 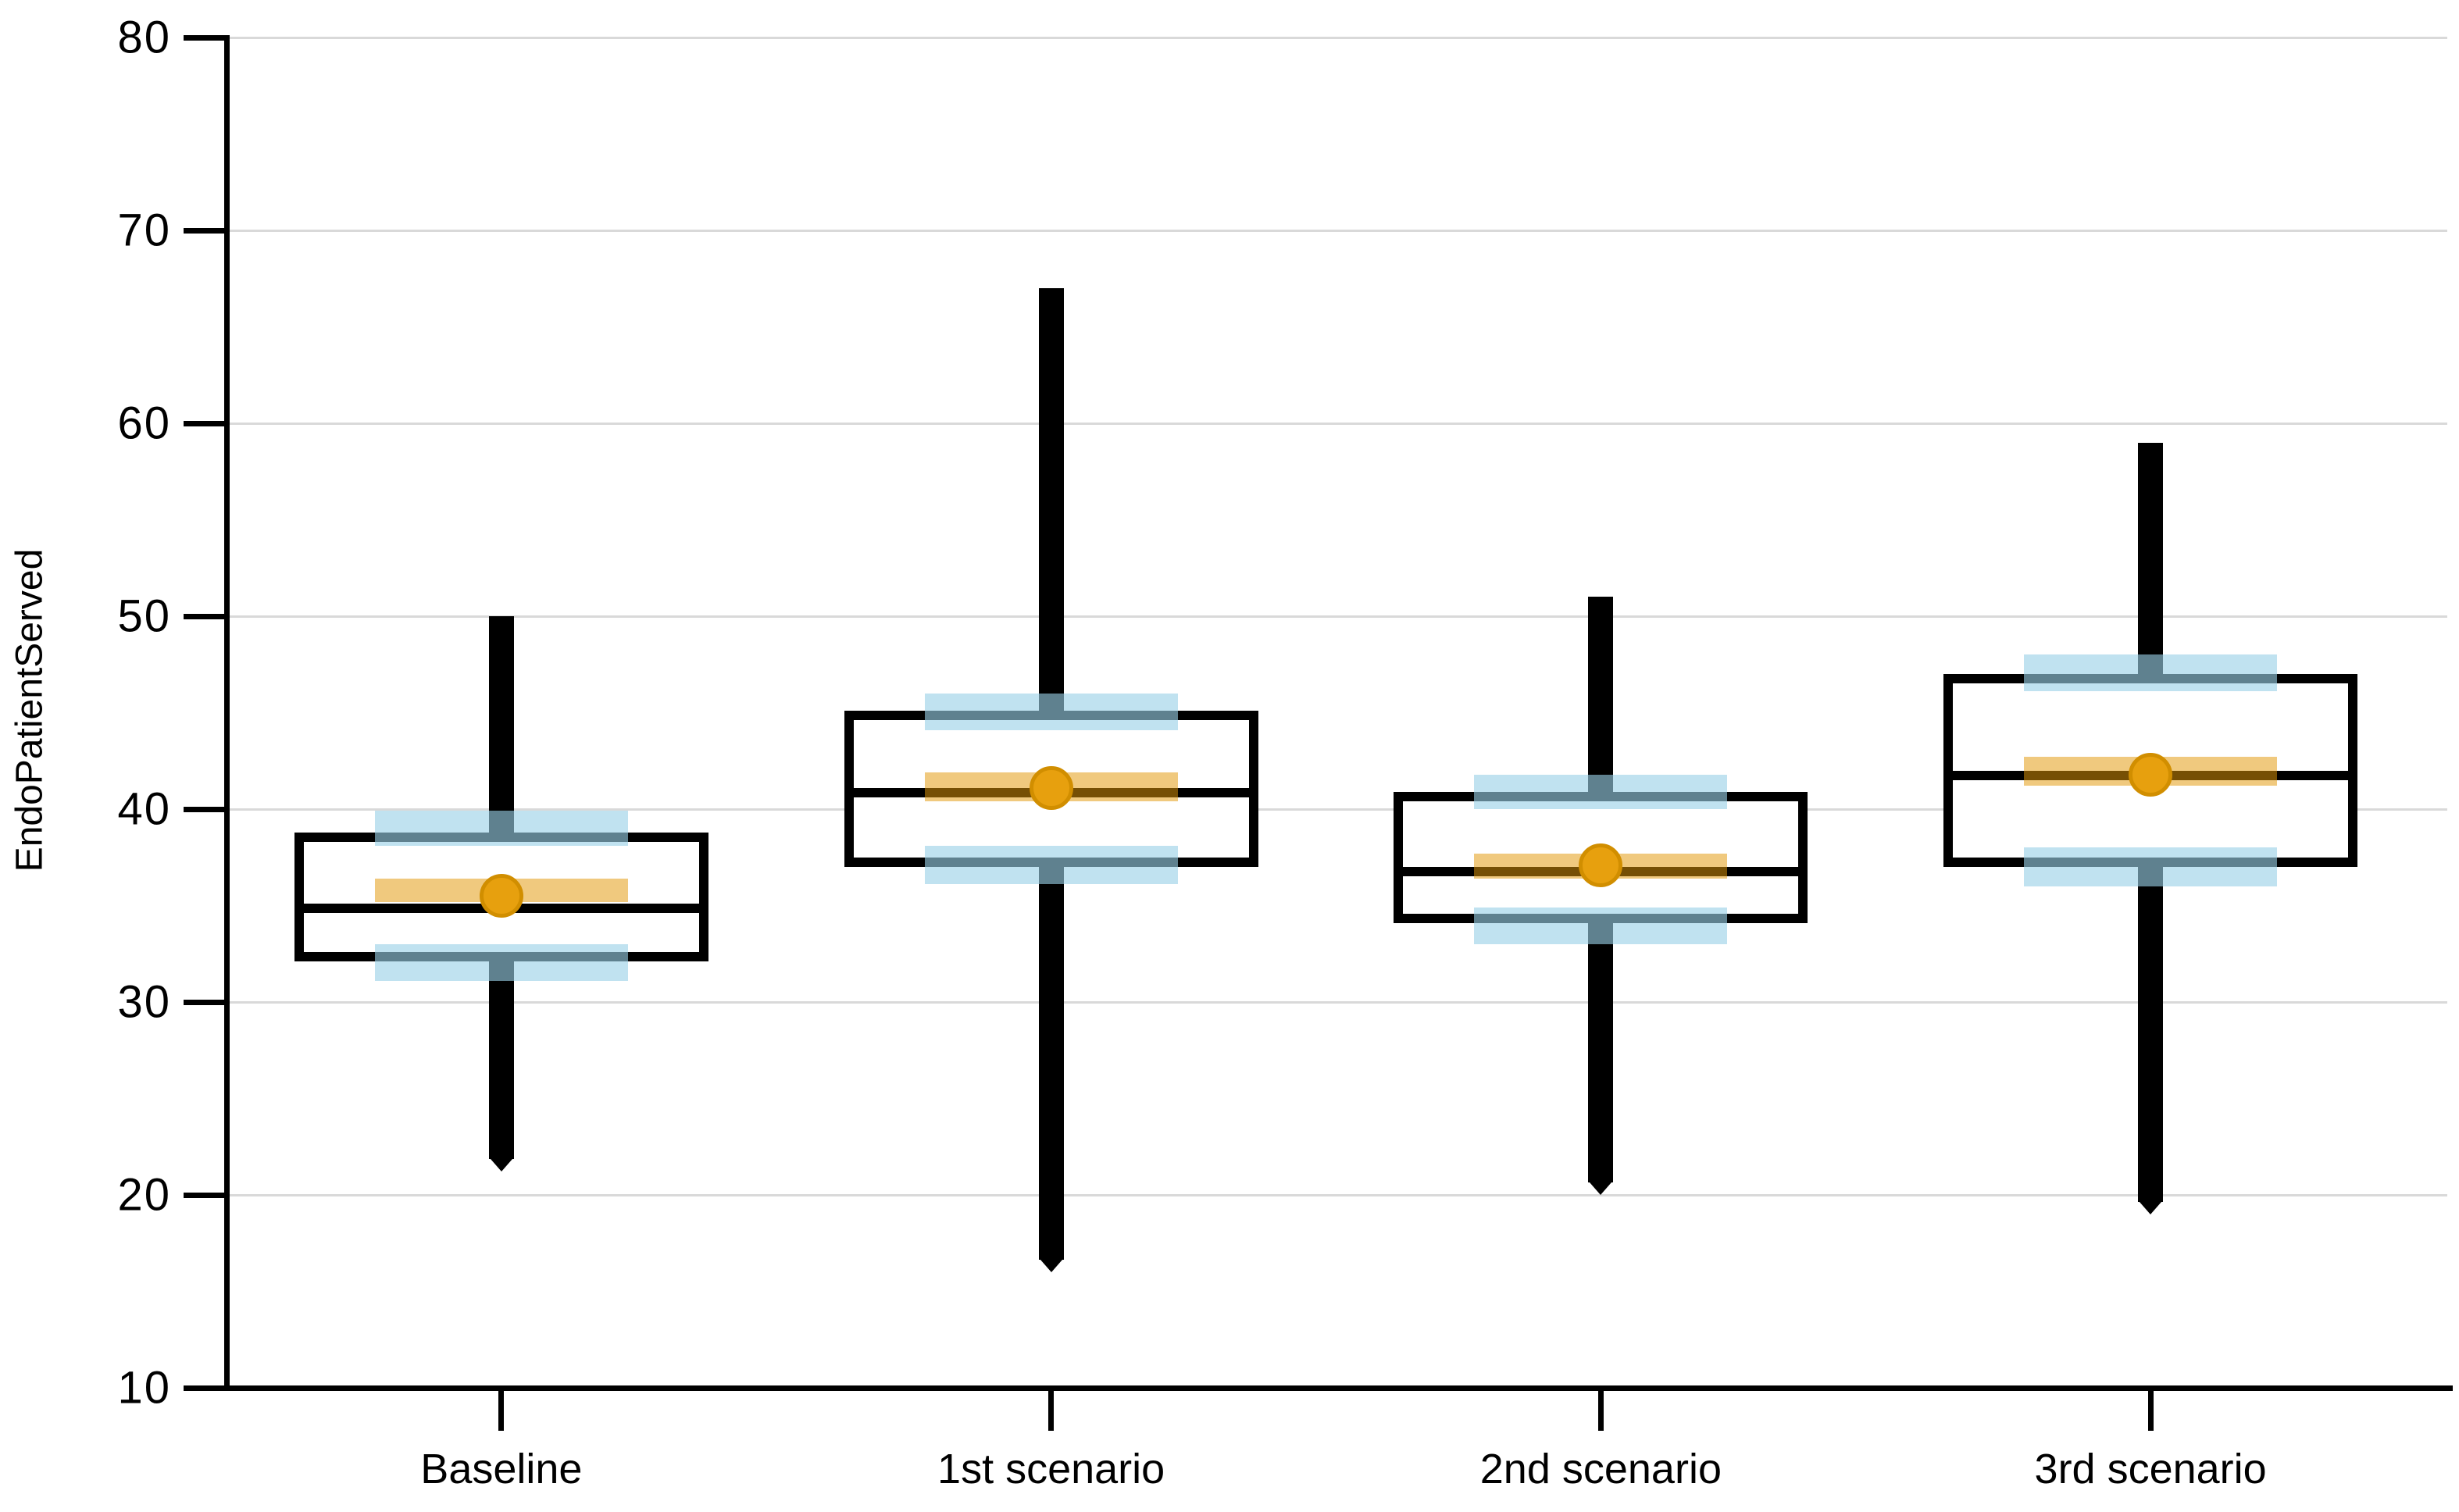 I want to click on y-tick-label: 70, so click(x=144, y=230).